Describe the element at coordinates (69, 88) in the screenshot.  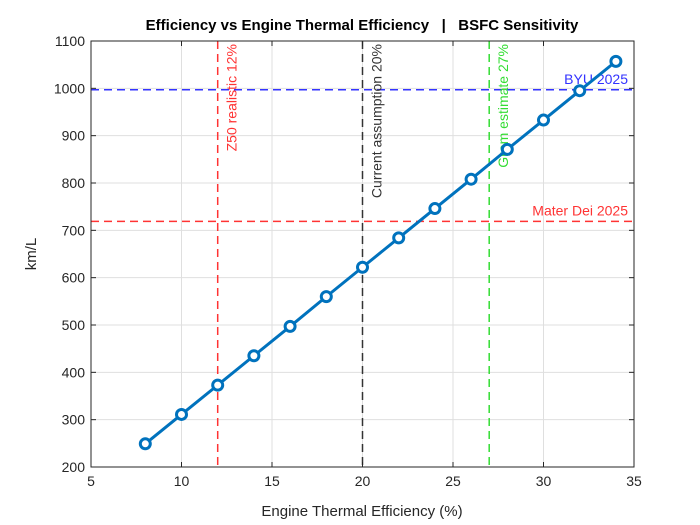
I see `y-tick-label: 1000` at that location.